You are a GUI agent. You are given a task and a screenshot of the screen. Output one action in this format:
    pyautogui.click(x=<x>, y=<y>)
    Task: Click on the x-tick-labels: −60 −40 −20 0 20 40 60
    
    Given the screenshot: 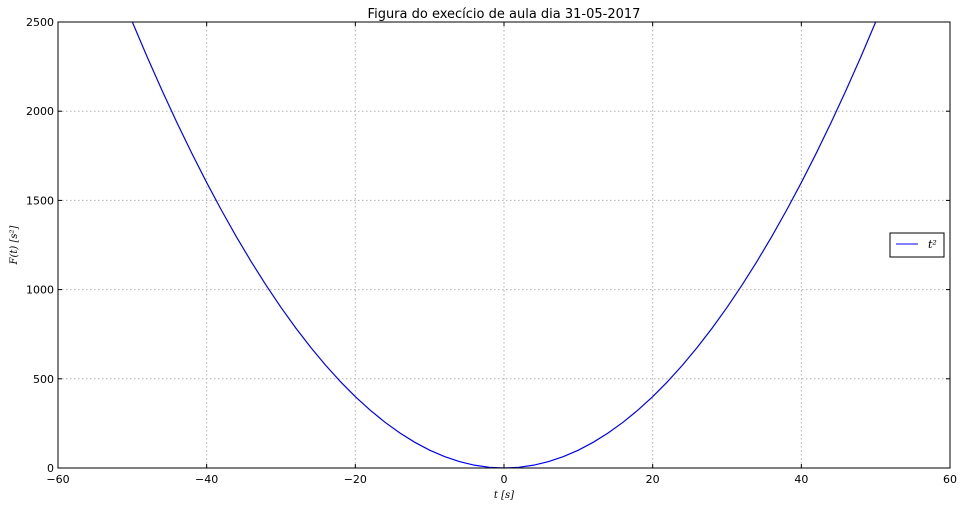 What is the action you would take?
    pyautogui.click(x=501, y=479)
    